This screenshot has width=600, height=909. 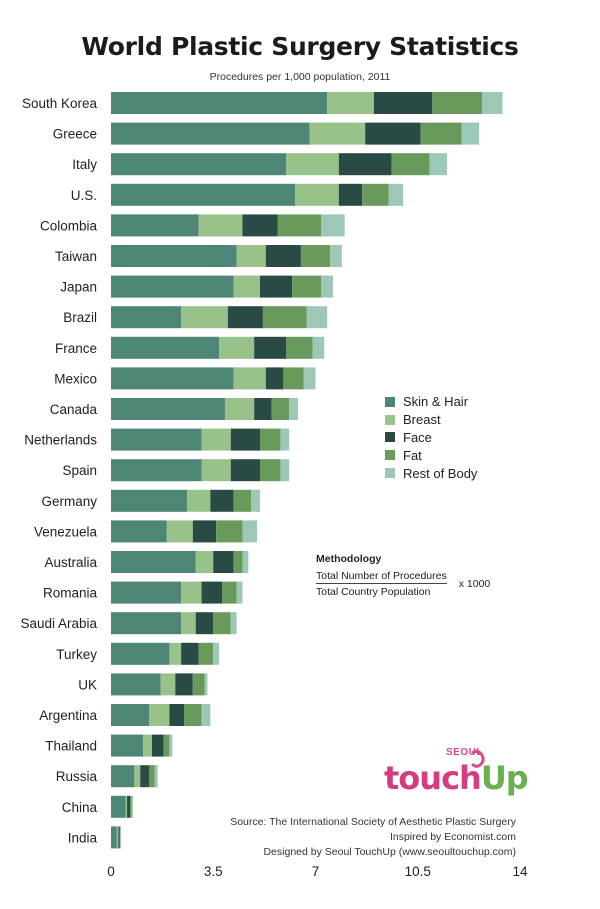 I want to click on legend-item-skin-hair: Skin & Hair, so click(x=431, y=402).